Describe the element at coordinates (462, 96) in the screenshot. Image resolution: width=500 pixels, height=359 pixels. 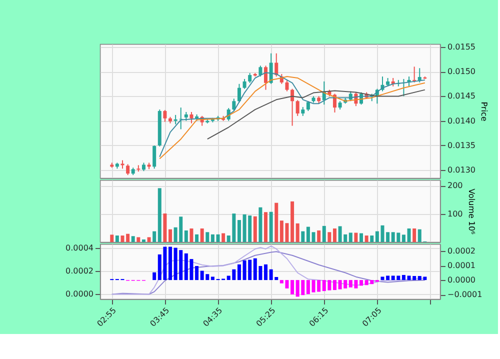
I see `y-tick-label: 0.0145` at that location.